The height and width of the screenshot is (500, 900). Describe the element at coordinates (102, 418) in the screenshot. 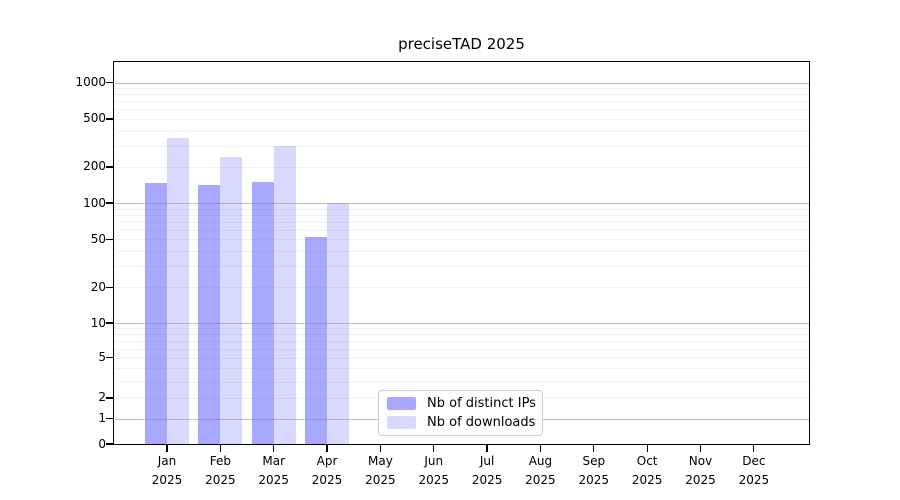

I see `y-tick-label: 1` at that location.